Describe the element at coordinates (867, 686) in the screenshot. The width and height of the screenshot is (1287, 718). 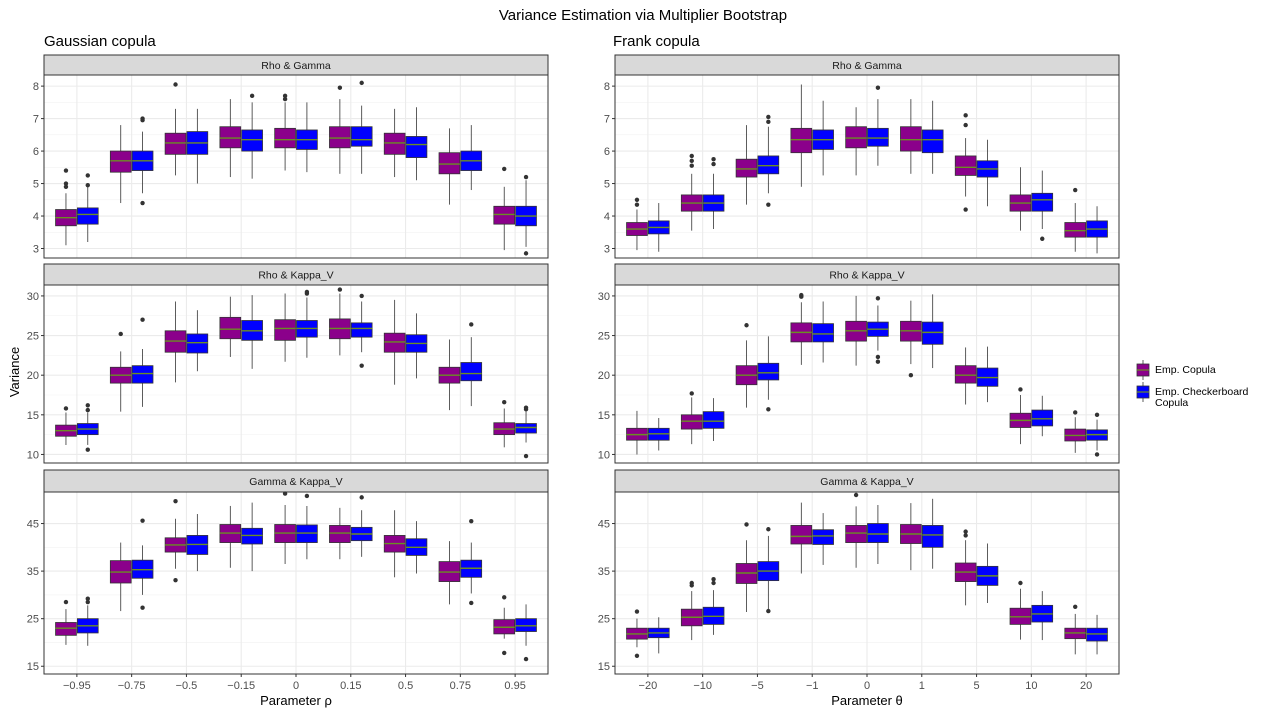
I see `x-tick-label: 0` at that location.